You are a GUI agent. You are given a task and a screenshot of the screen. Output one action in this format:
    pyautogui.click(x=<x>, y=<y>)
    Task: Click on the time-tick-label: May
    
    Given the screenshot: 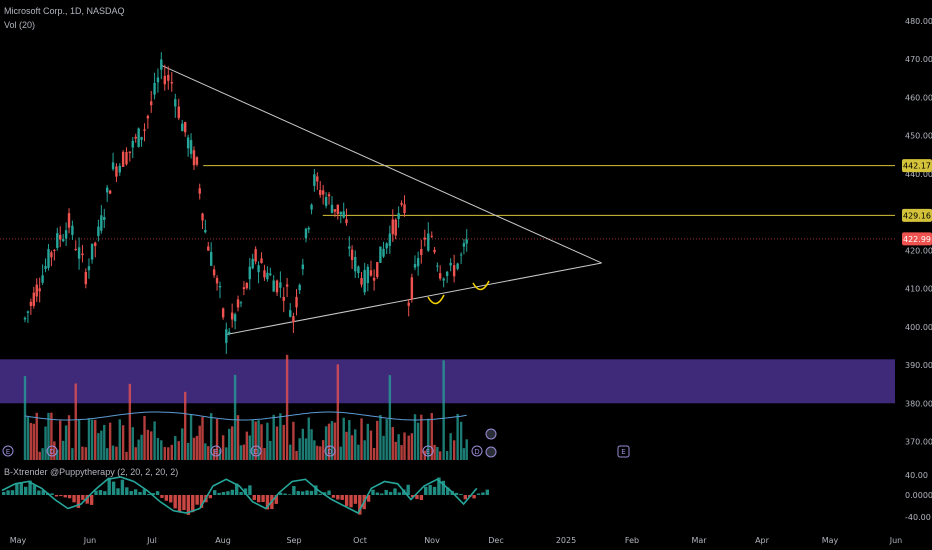 What is the action you would take?
    pyautogui.click(x=830, y=540)
    